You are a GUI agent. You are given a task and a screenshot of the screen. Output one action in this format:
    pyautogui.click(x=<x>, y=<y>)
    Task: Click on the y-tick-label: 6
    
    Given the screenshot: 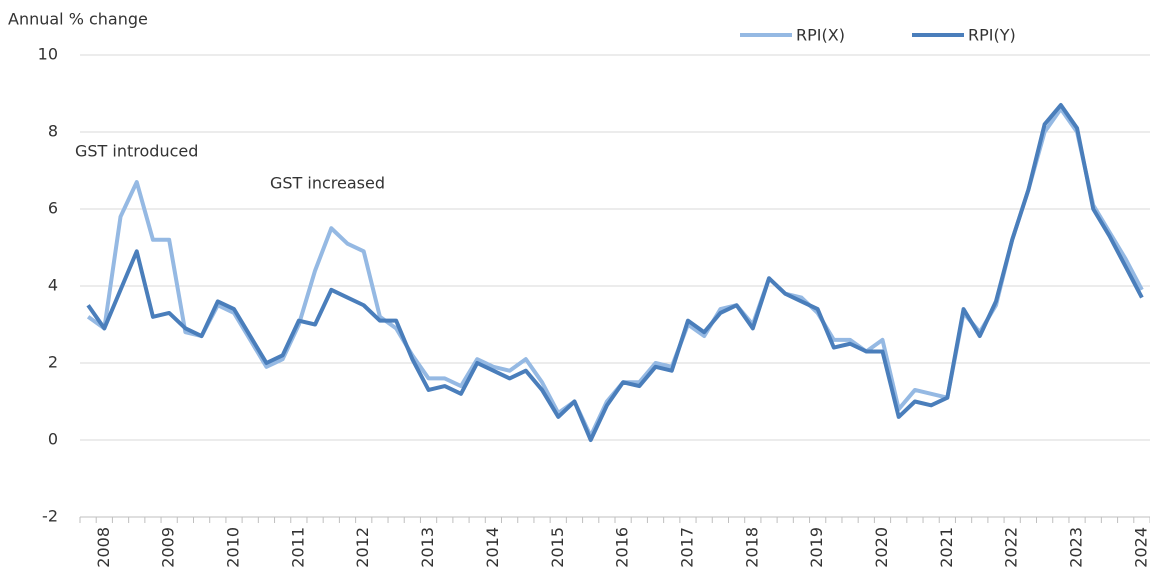 What is the action you would take?
    pyautogui.click(x=53, y=208)
    